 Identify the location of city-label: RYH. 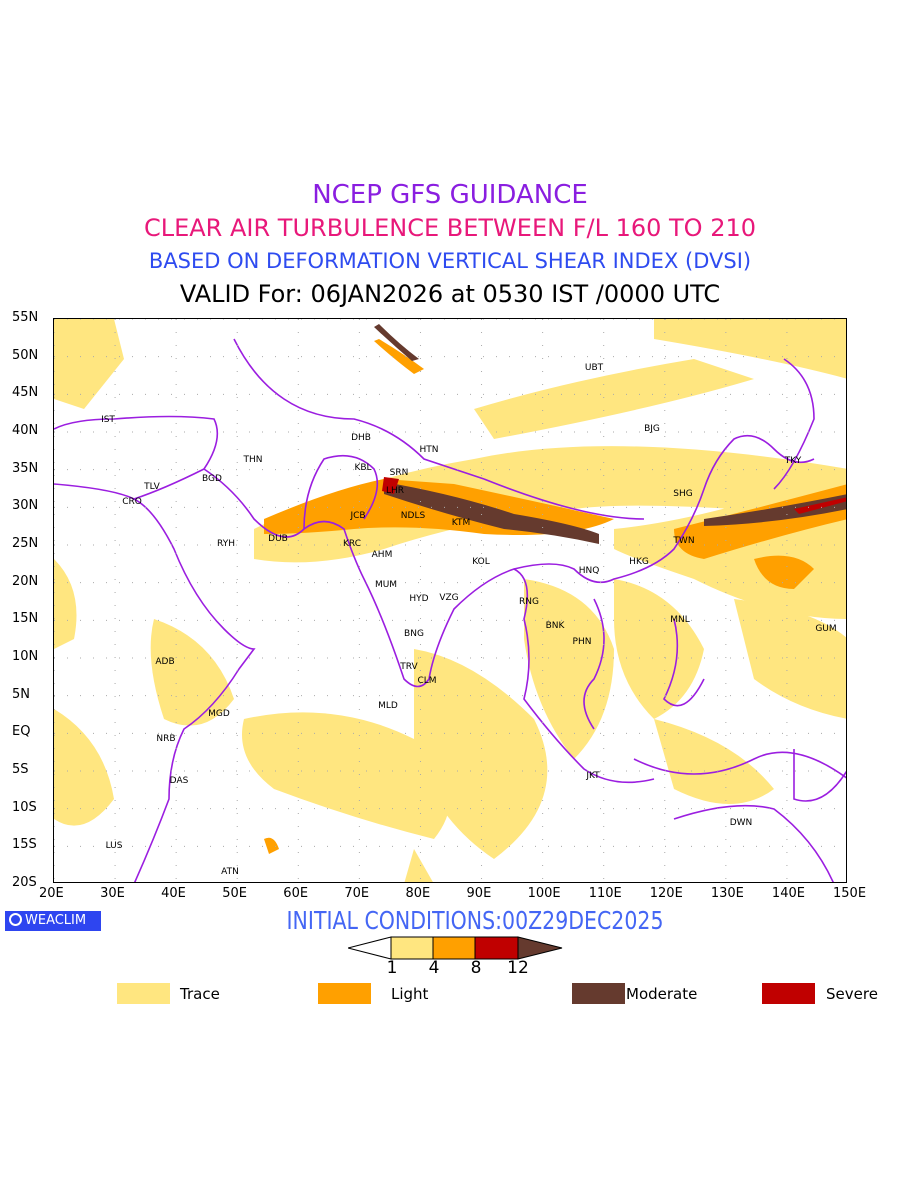
(226, 544).